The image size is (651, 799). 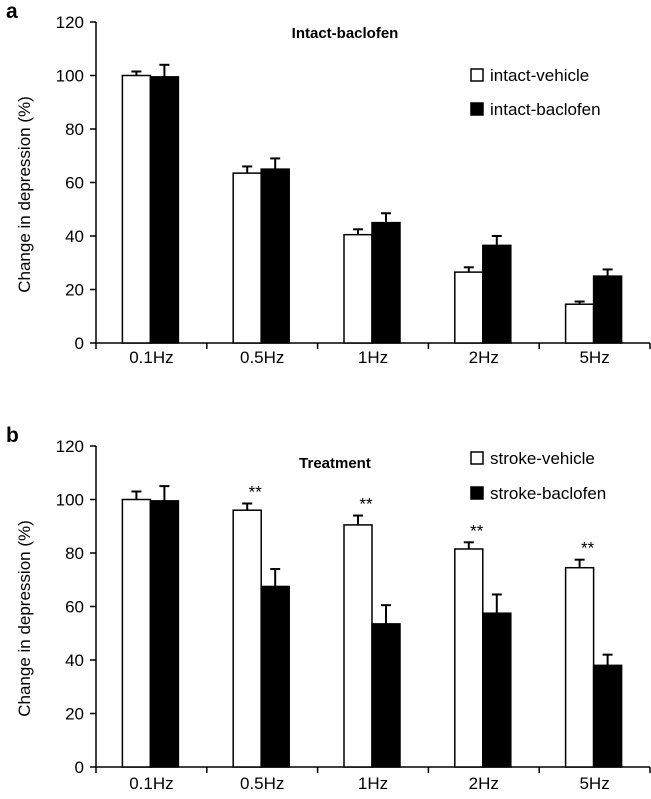 What do you see at coordinates (477, 493) in the screenshot?
I see `legend-swatch-stroke-baclofen` at bounding box center [477, 493].